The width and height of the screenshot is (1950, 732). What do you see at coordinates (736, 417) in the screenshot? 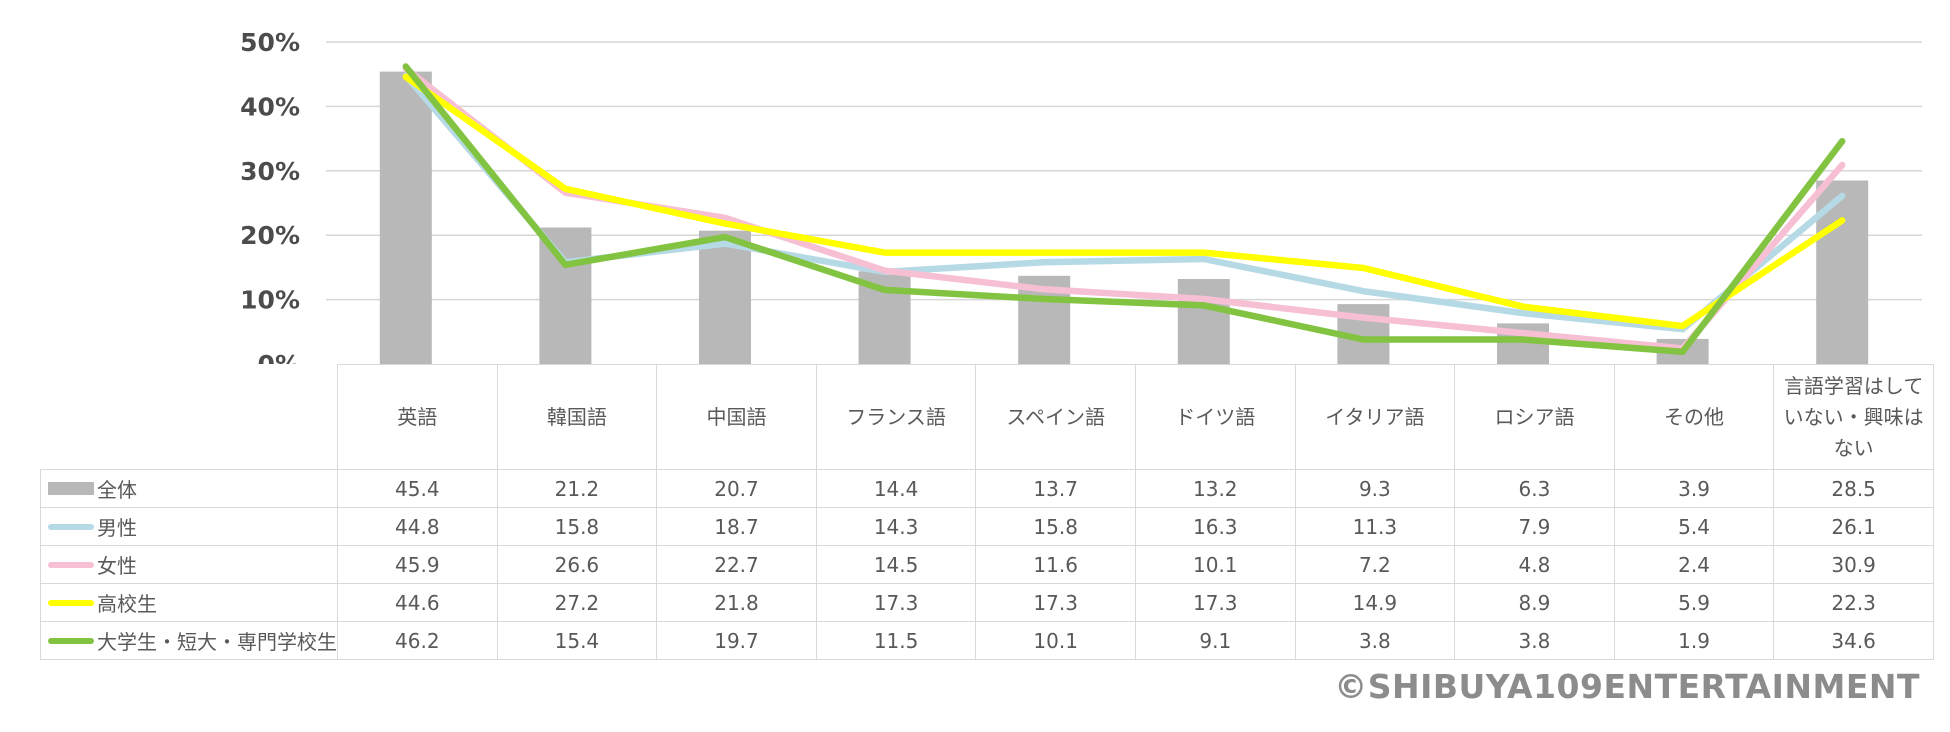
I see `category-header-2: 中国語` at bounding box center [736, 417].